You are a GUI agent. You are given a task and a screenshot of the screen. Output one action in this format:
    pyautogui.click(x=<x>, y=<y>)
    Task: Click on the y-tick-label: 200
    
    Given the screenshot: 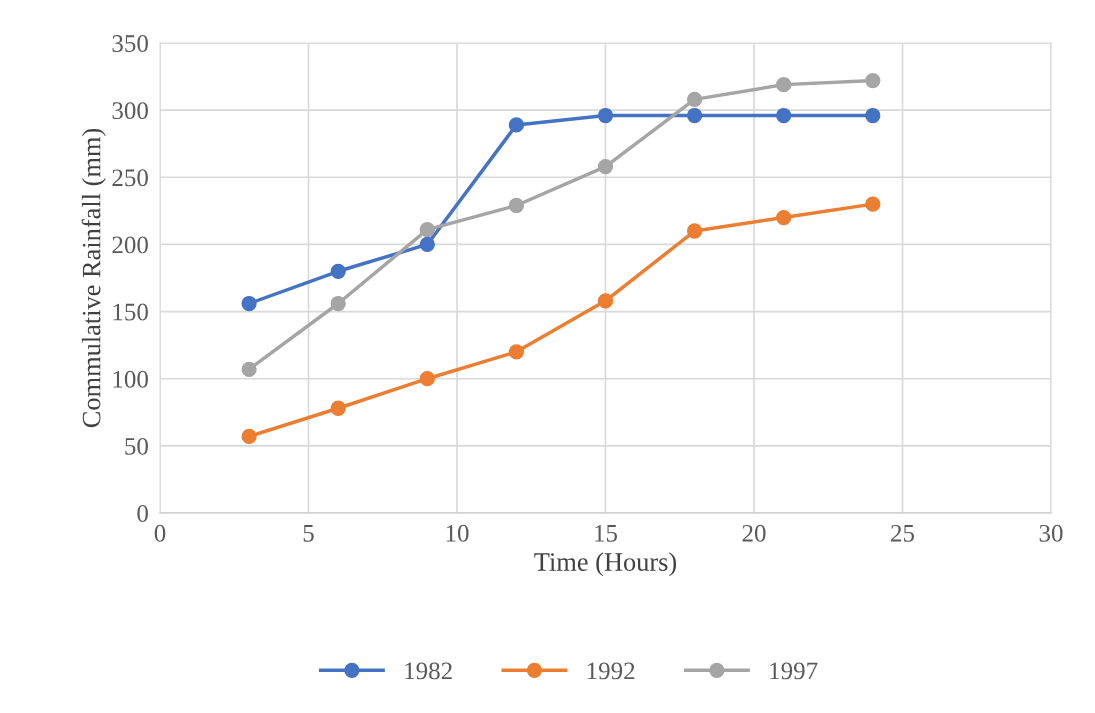 What is the action you would take?
    pyautogui.click(x=130, y=245)
    